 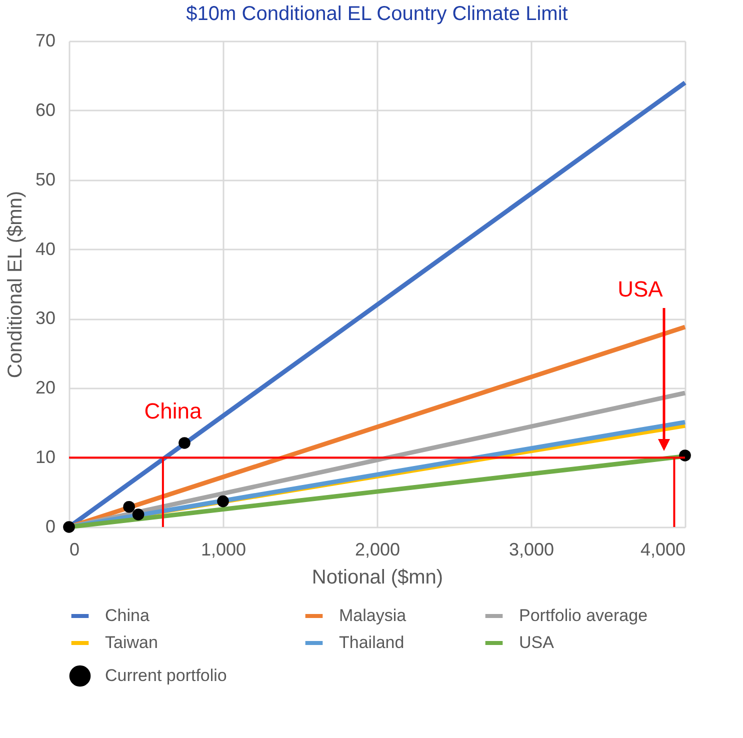 I want to click on annotation: USA, so click(x=641, y=289).